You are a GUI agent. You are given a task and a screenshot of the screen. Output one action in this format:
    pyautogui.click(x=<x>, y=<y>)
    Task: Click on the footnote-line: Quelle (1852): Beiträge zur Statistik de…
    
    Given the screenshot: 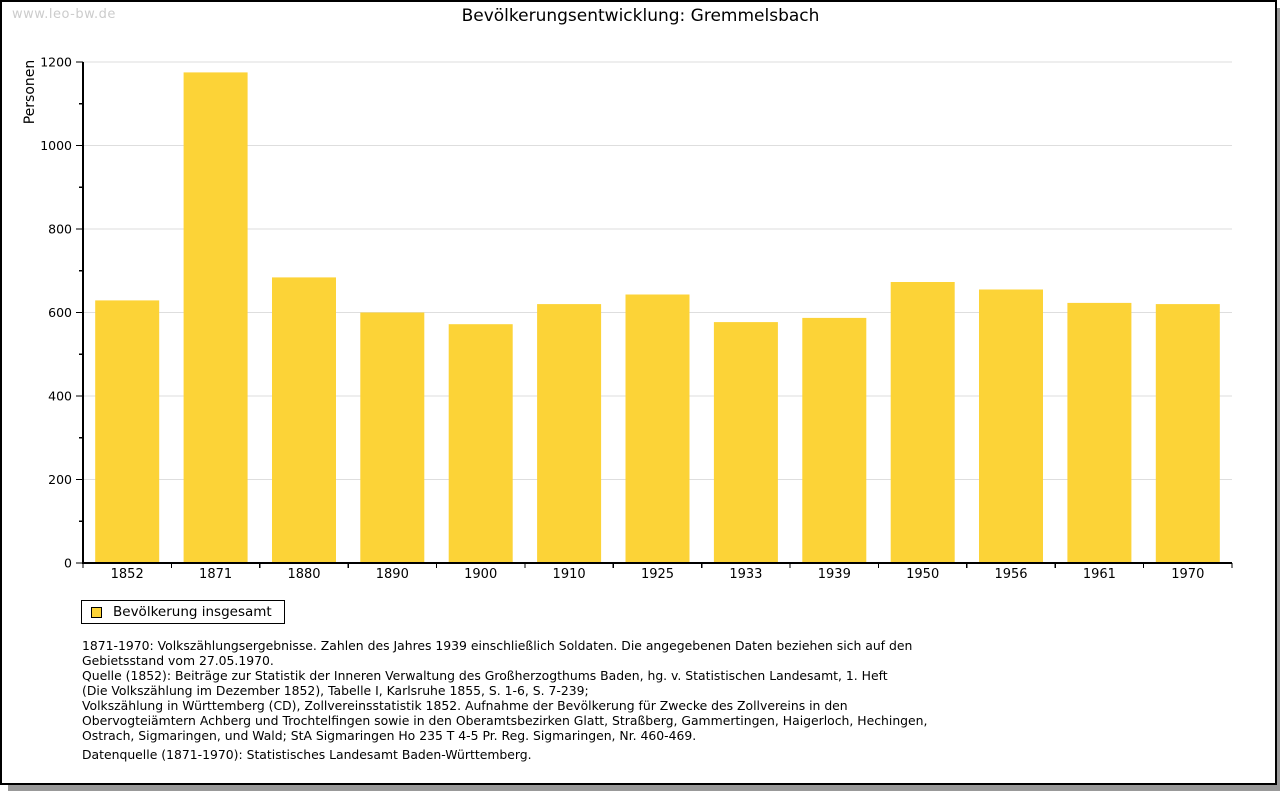 What is the action you would take?
    pyautogui.click(x=485, y=675)
    